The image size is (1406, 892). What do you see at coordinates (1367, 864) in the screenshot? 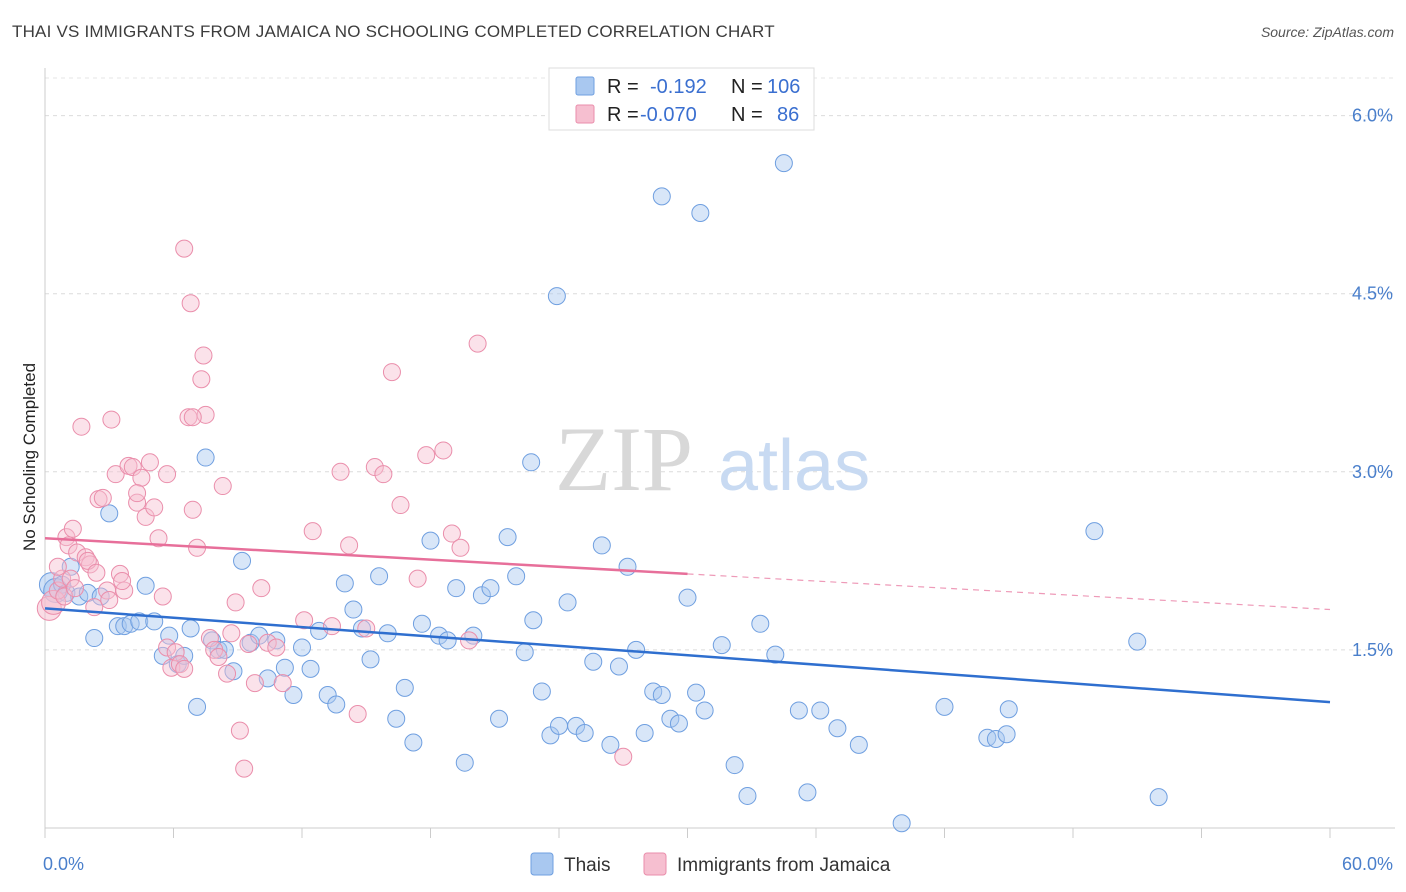
I see `x-tick-label-1: 60.0%` at bounding box center [1367, 864].